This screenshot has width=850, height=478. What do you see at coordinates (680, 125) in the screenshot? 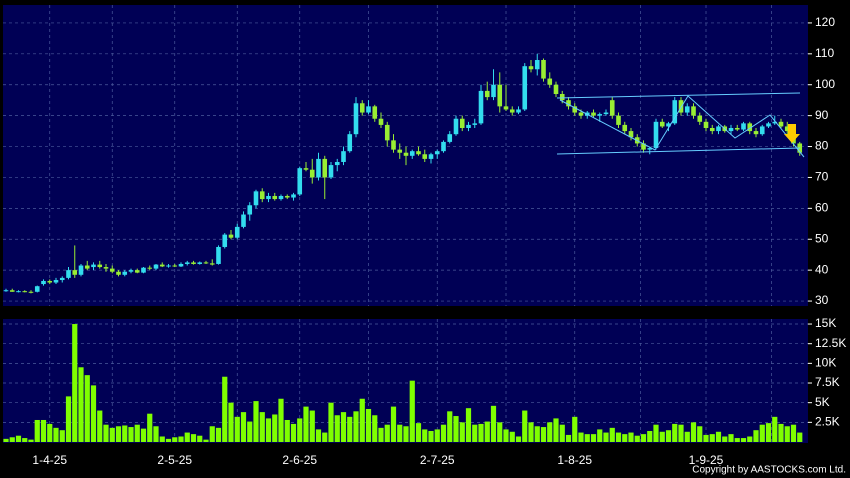
I see `pattern-lines` at bounding box center [680, 125].